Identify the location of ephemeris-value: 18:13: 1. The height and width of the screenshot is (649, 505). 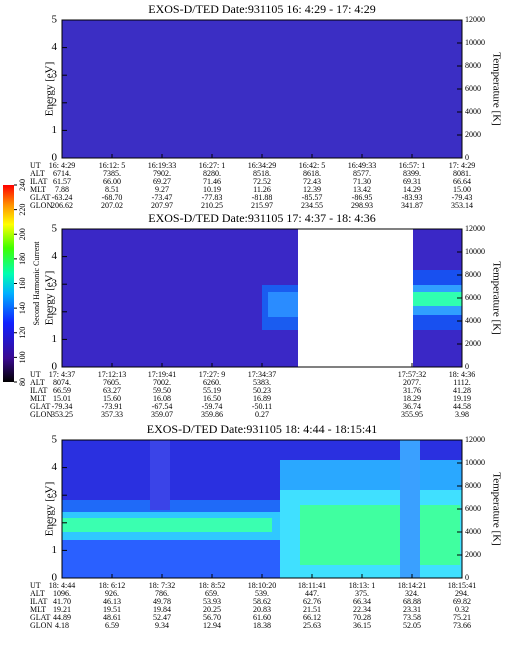
(362, 585).